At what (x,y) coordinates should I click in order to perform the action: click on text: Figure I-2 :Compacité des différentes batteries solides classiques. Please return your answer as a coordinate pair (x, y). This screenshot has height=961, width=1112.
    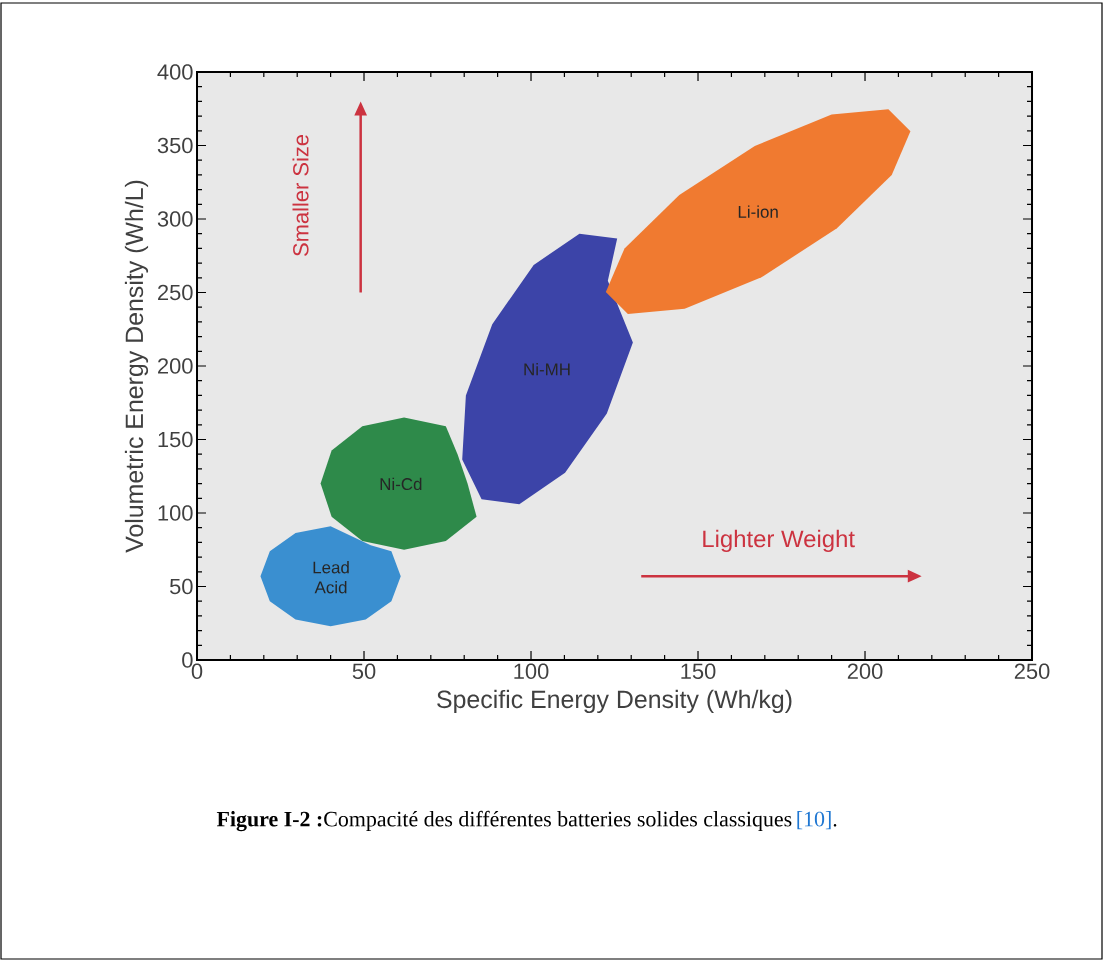
    Looking at the image, I should click on (504, 821).